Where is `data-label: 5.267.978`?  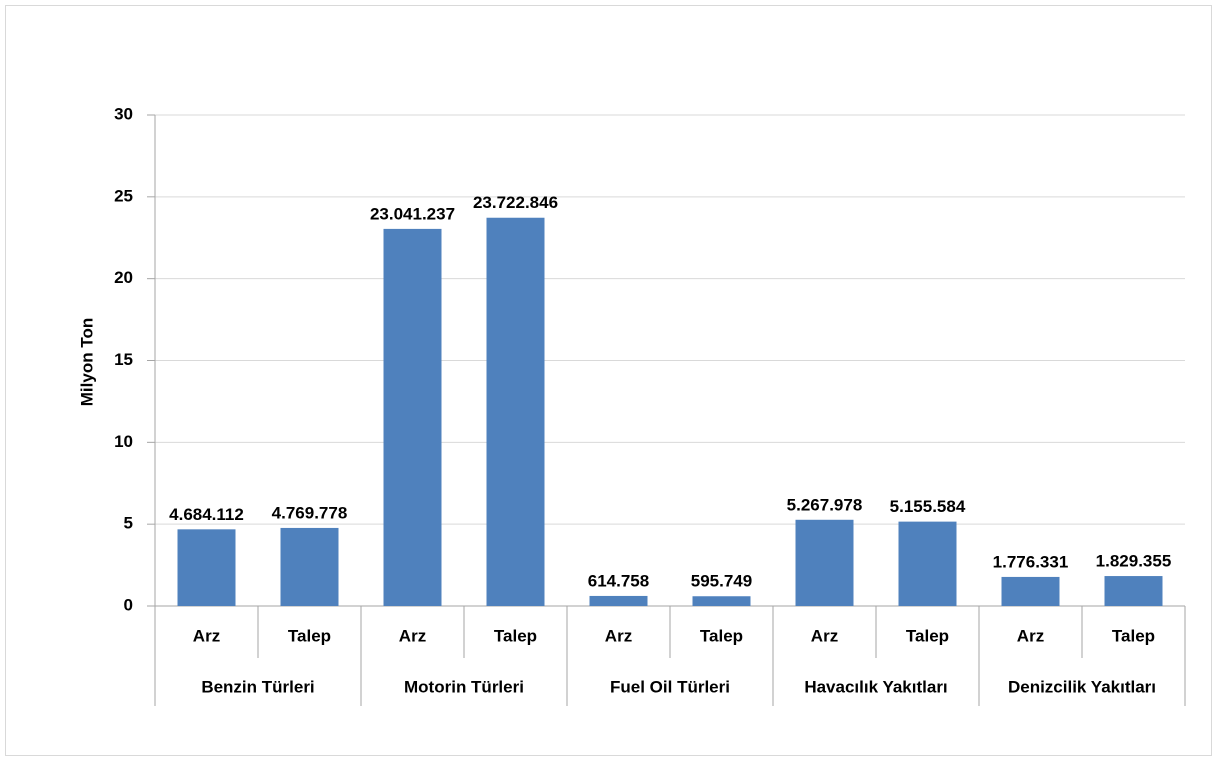 data-label: 5.267.978 is located at coordinates (825, 504).